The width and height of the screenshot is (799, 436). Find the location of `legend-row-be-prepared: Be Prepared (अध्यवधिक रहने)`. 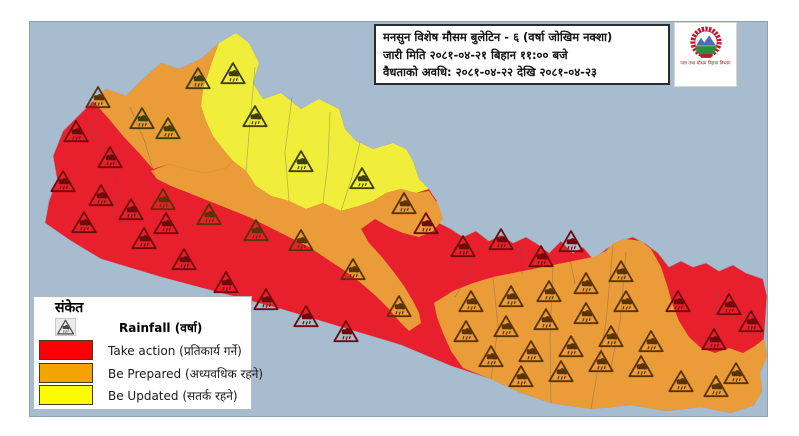

legend-row-be-prepared: Be Prepared (अध्यवधिक रहने) is located at coordinates (148, 373).